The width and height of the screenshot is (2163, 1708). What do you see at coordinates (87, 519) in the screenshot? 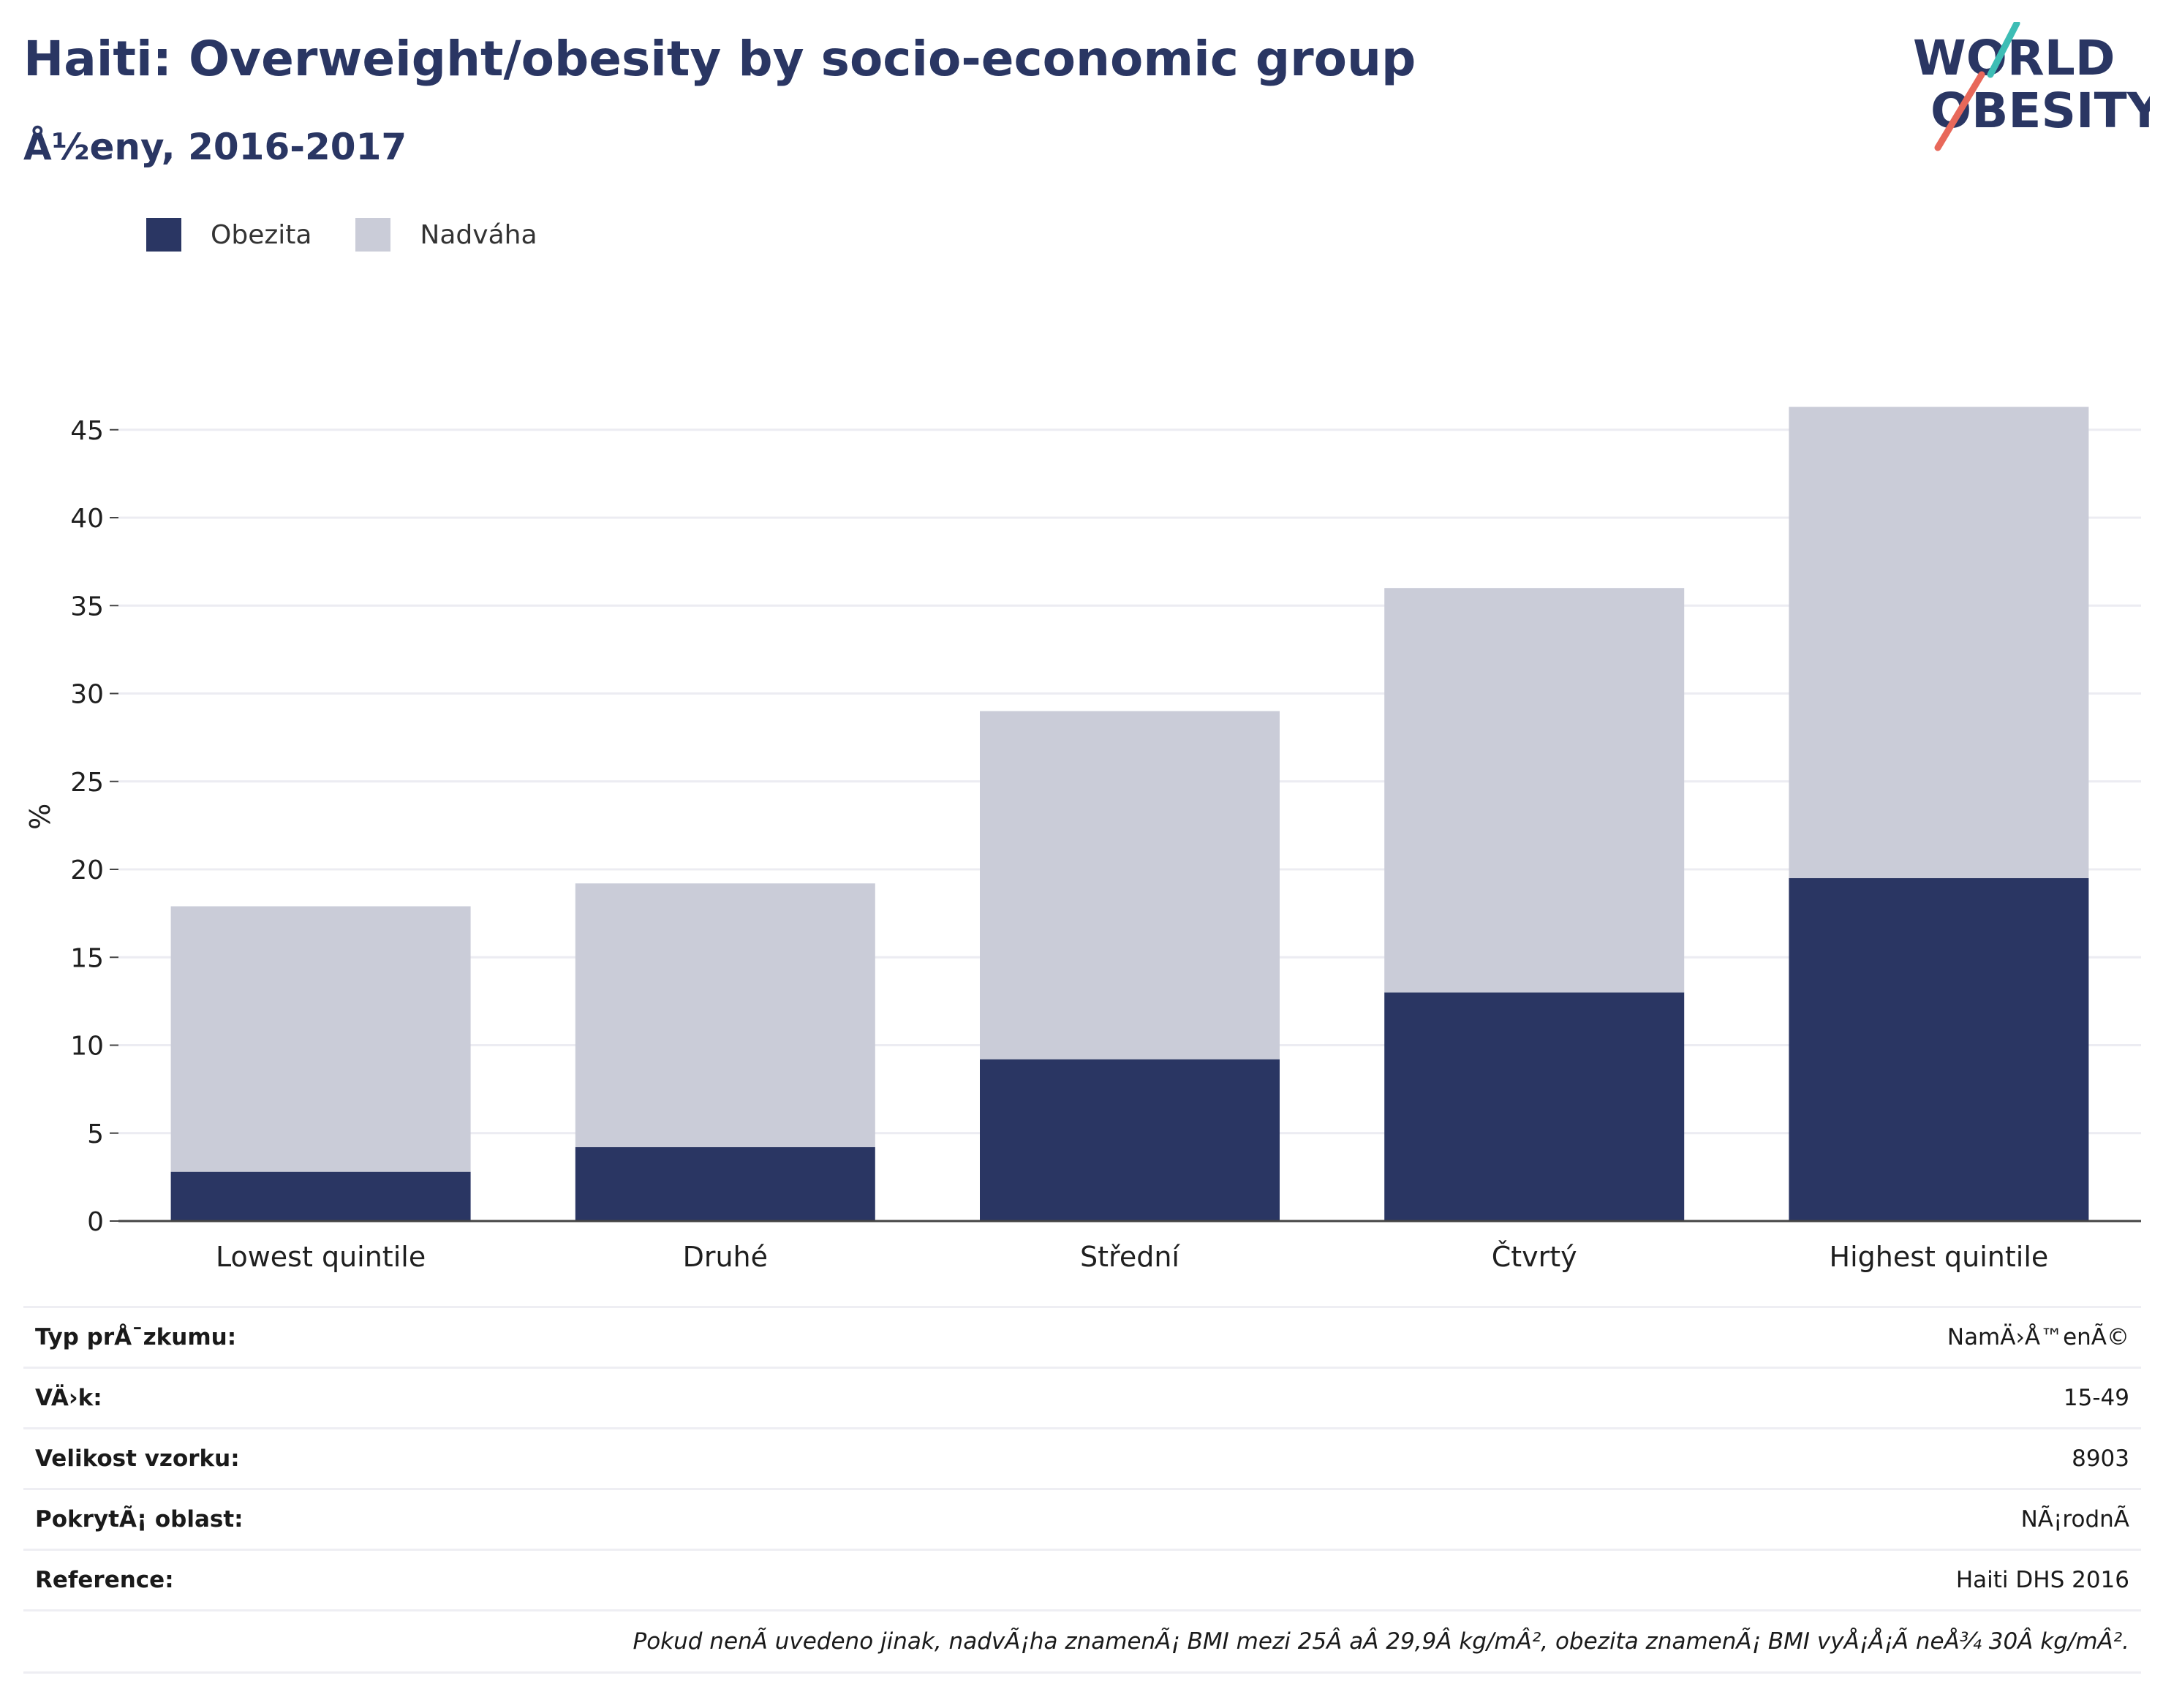
I see `y-tick-label: 40` at bounding box center [87, 519].